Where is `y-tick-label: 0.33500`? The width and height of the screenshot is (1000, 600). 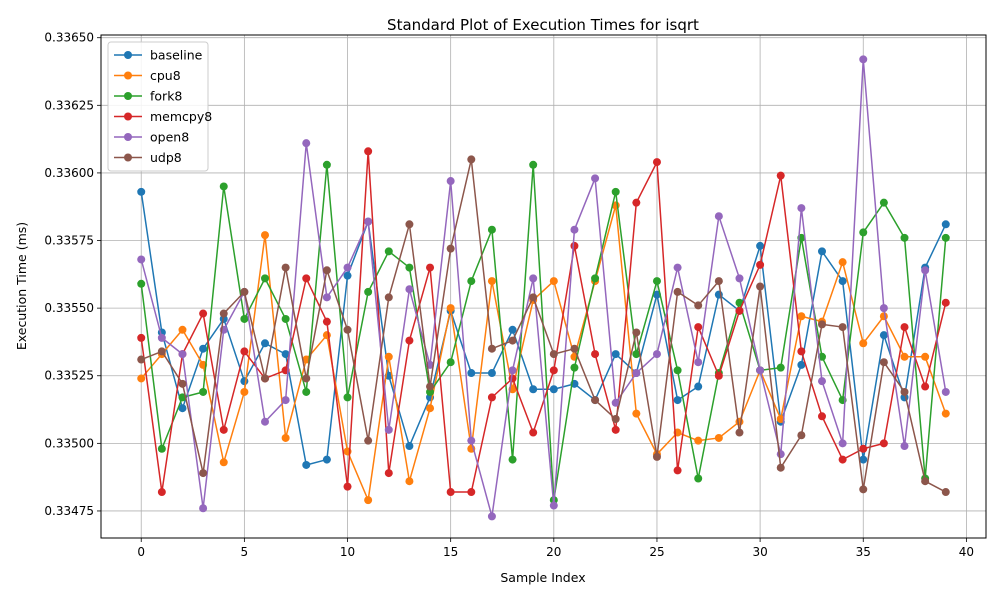 y-tick-label: 0.33500 is located at coordinates (69, 443).